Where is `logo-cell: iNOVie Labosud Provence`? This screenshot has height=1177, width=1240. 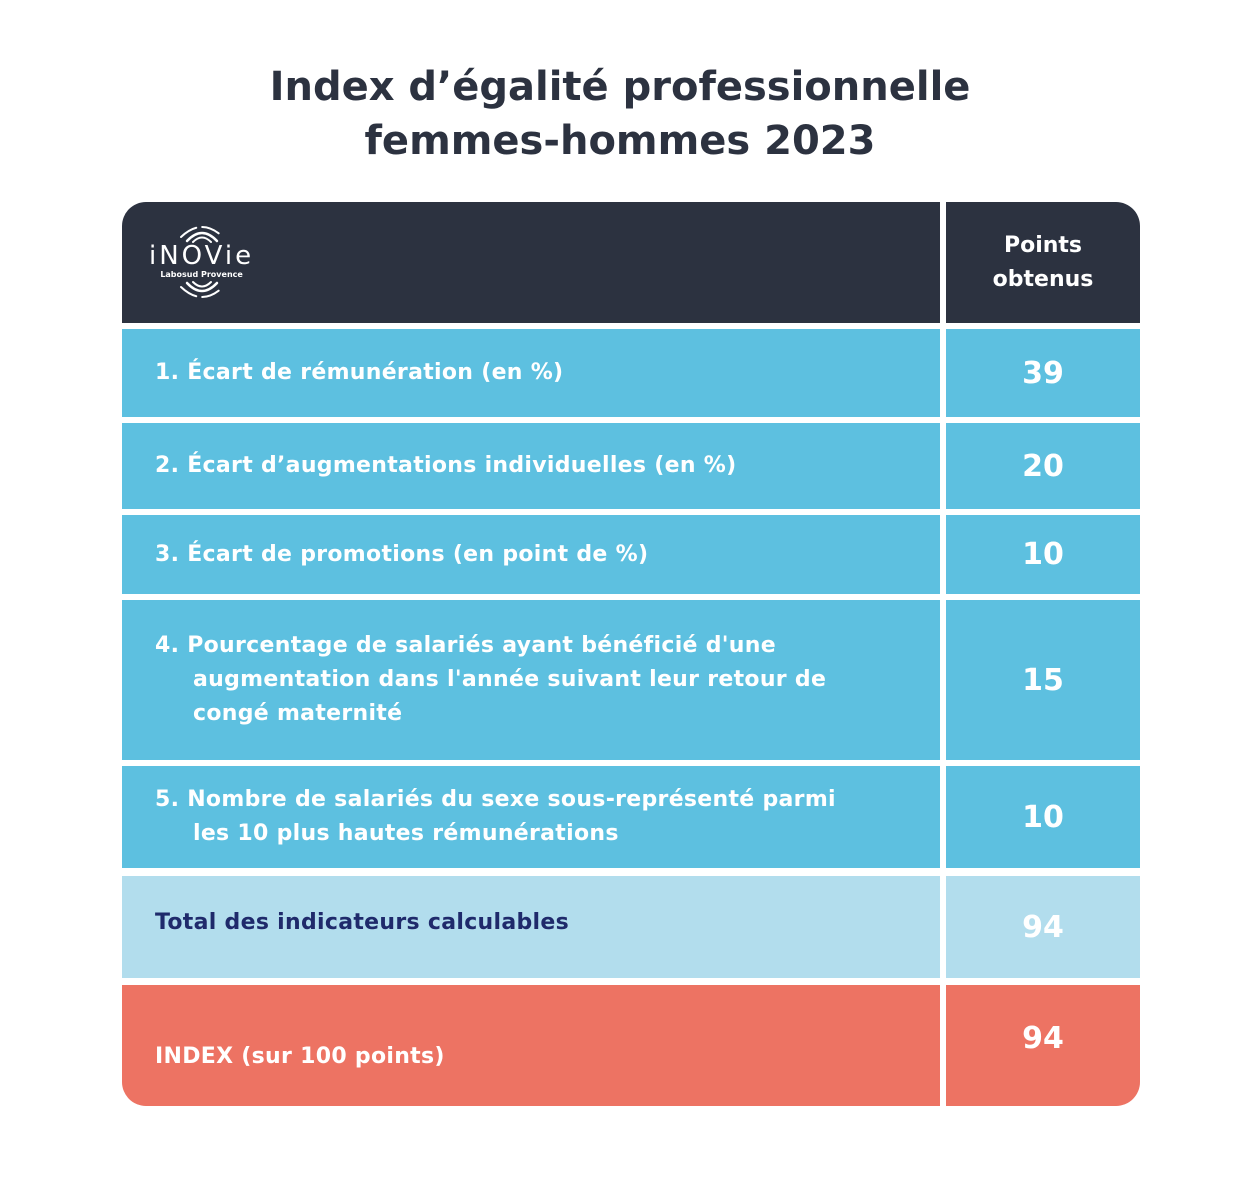 logo-cell: iNOVie Labosud Provence is located at coordinates (531, 262).